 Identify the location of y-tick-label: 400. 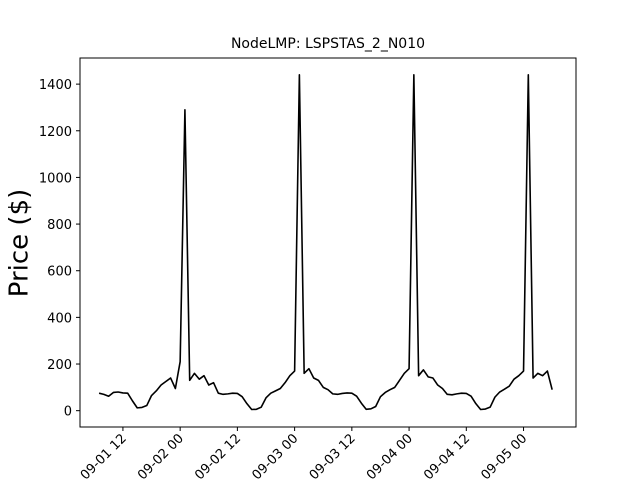
(59, 318).